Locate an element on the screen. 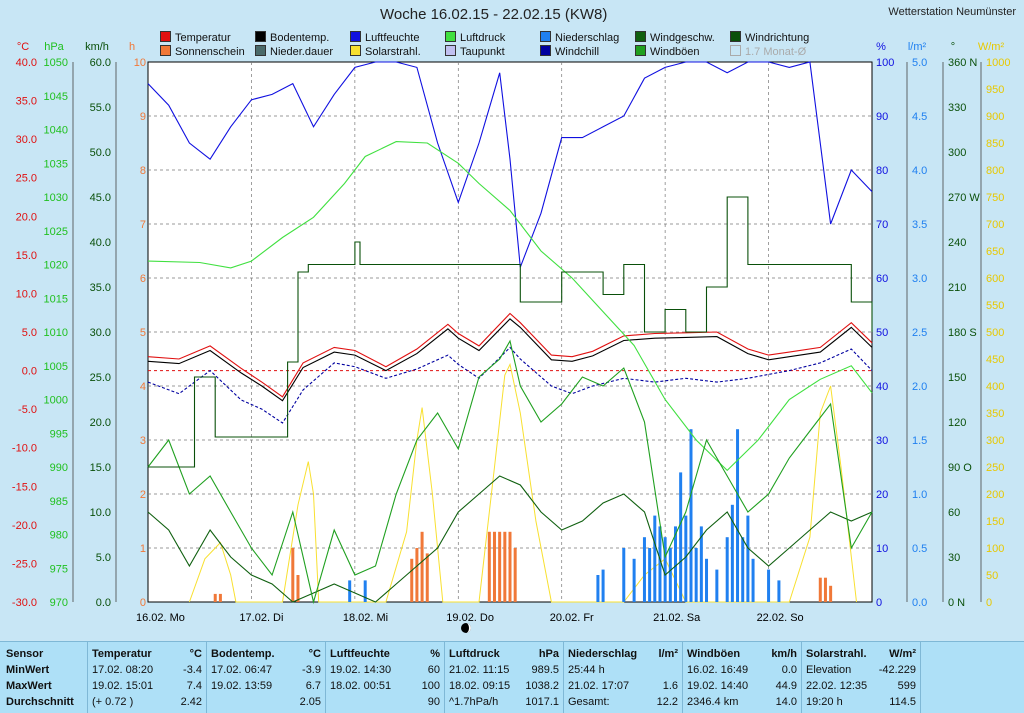 The image size is (1024, 713). stats-cell-label: Durchschnitt is located at coordinates (40, 702).